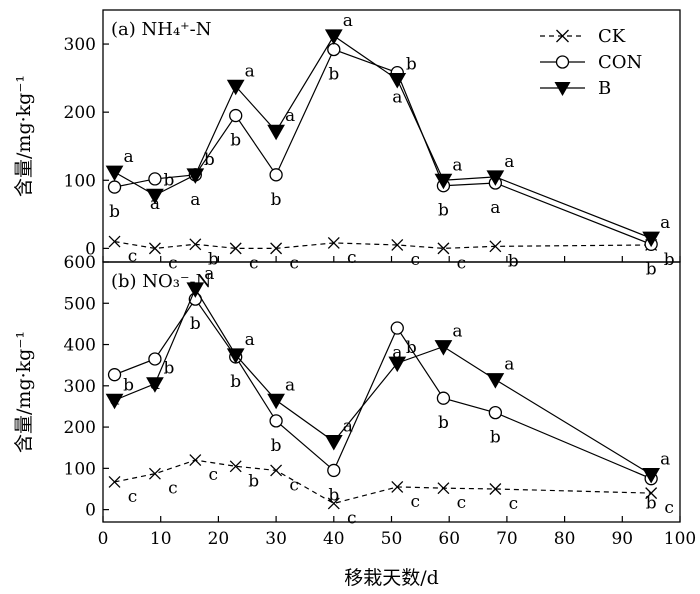  I want to click on panel-label-b: (b) NO₃⁻-N, so click(161, 281).